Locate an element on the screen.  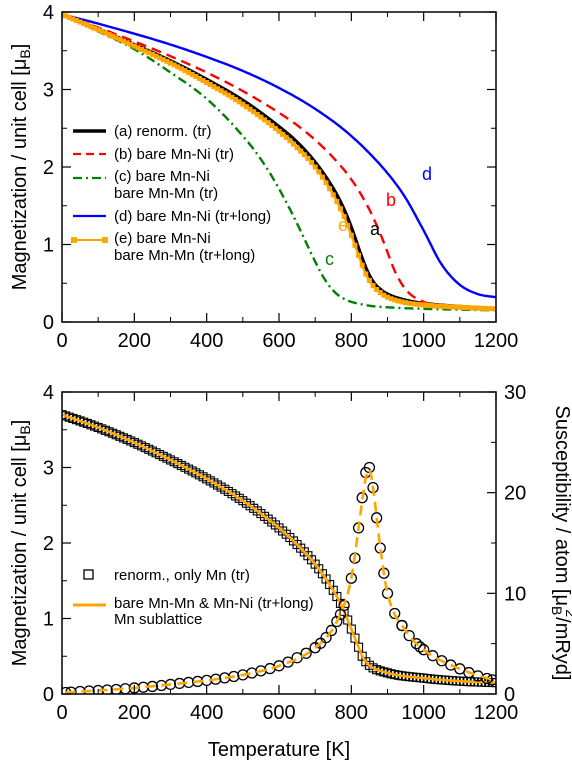
legend-label-bare-line1: bare Mn-Mn & Mn-Ni (tr+long) is located at coordinates (214, 603).